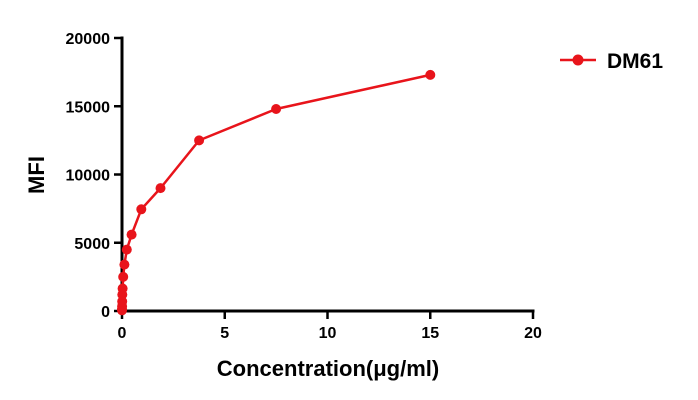  I want to click on x-axis-title: Concentration(μg/ml), so click(328, 368).